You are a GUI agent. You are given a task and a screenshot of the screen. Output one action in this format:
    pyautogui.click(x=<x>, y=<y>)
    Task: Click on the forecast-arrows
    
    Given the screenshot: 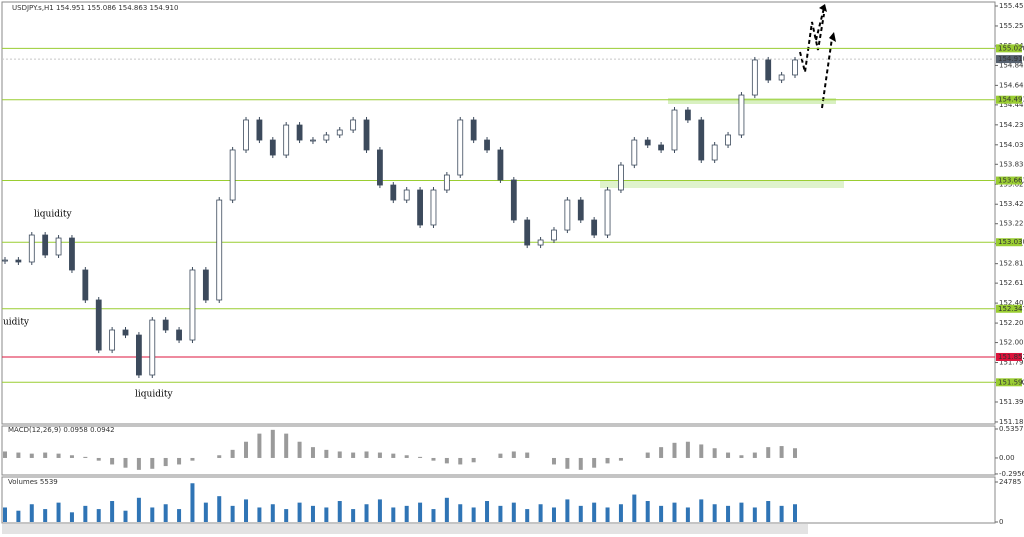 What is the action you would take?
    pyautogui.click(x=816, y=58)
    